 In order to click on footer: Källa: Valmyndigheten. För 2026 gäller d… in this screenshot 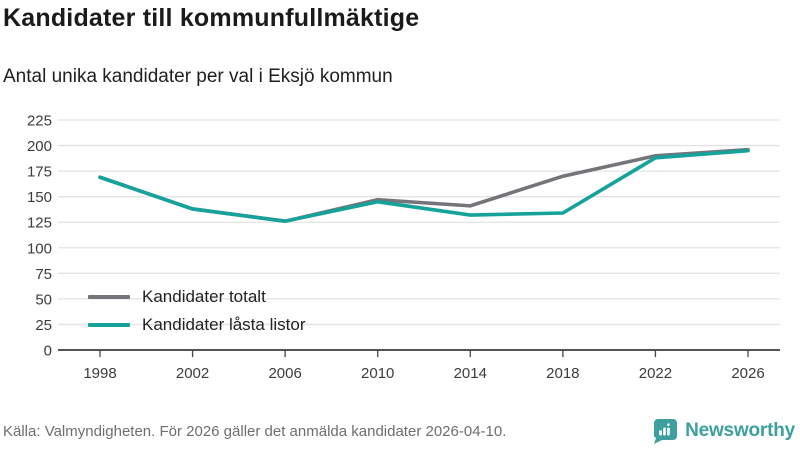, I will do `click(400, 431)`.